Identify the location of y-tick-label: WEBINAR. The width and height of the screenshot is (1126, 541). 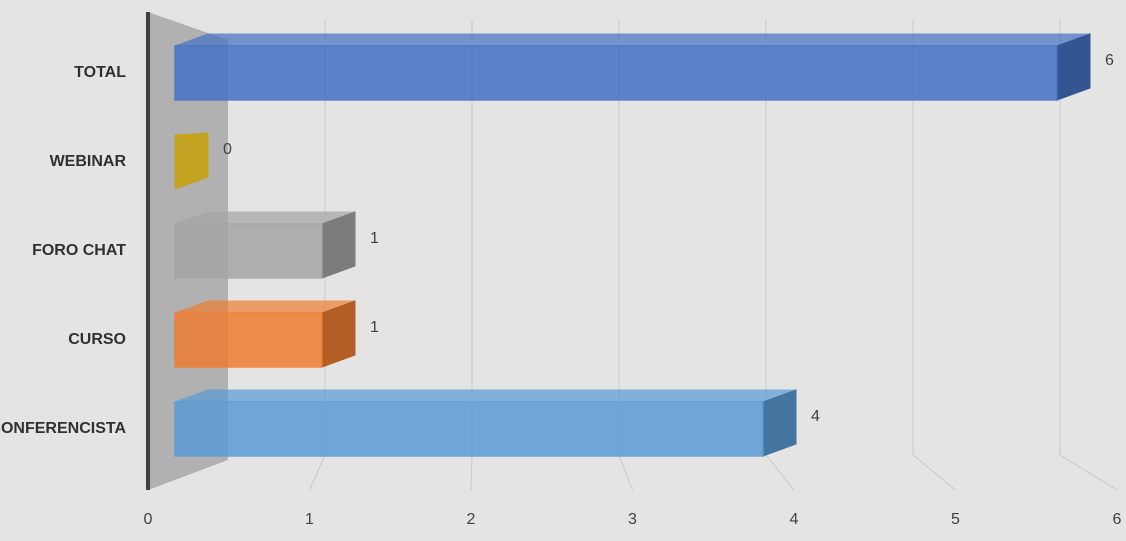
(88, 161).